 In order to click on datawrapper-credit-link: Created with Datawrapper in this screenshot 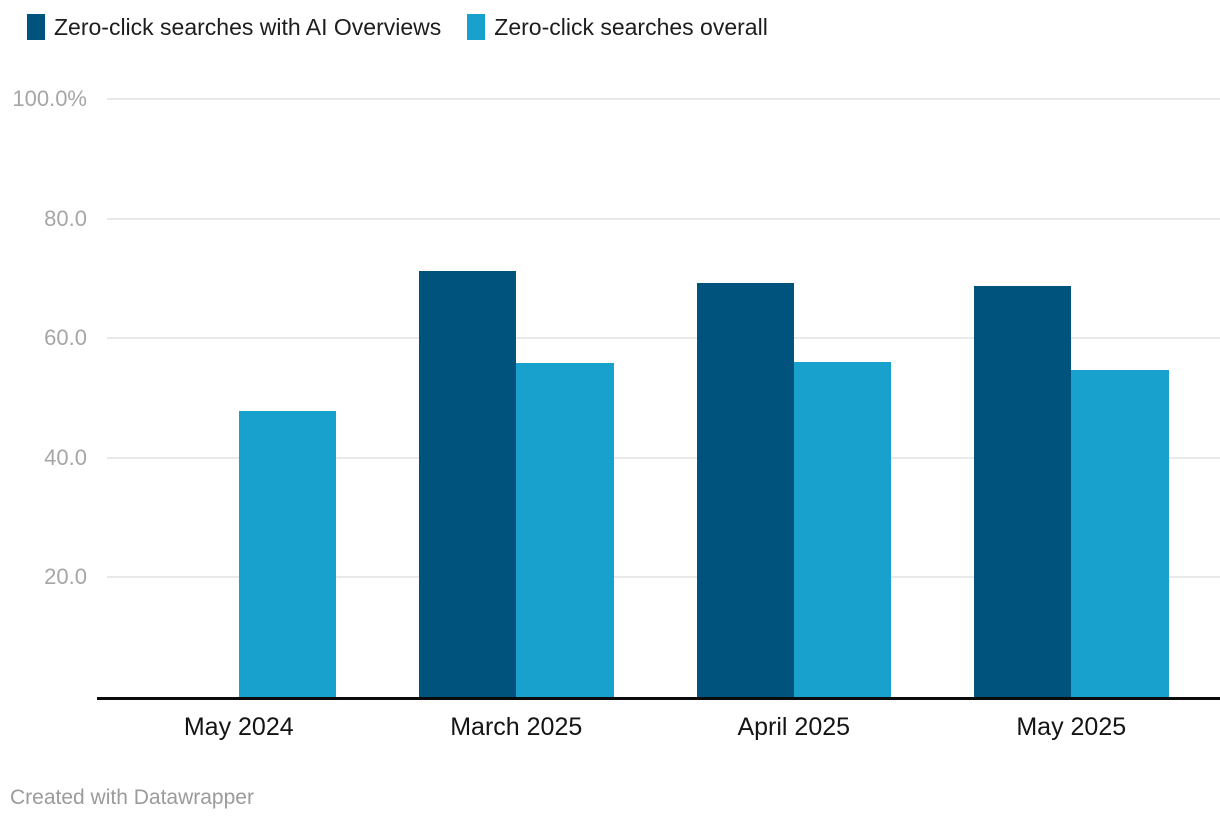, I will do `click(132, 797)`.